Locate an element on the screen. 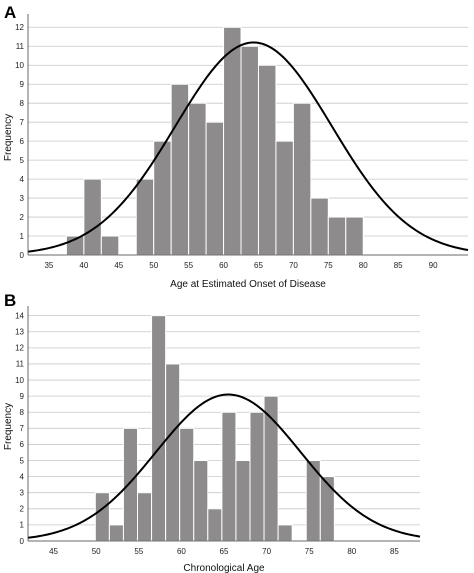  x-axis-label: Age at Estimated Onset of Disease is located at coordinates (248, 284).